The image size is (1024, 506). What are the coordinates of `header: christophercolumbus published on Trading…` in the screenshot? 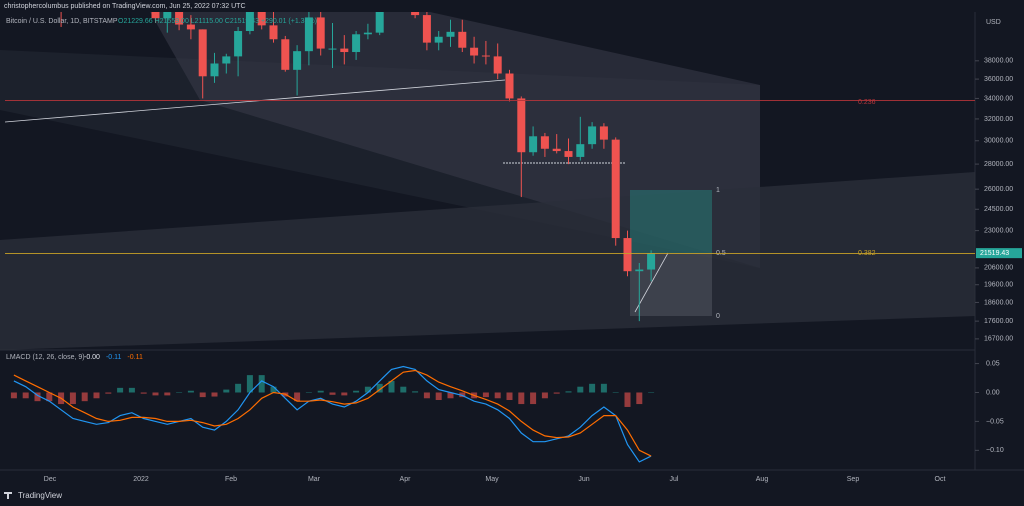 It's located at (125, 6).